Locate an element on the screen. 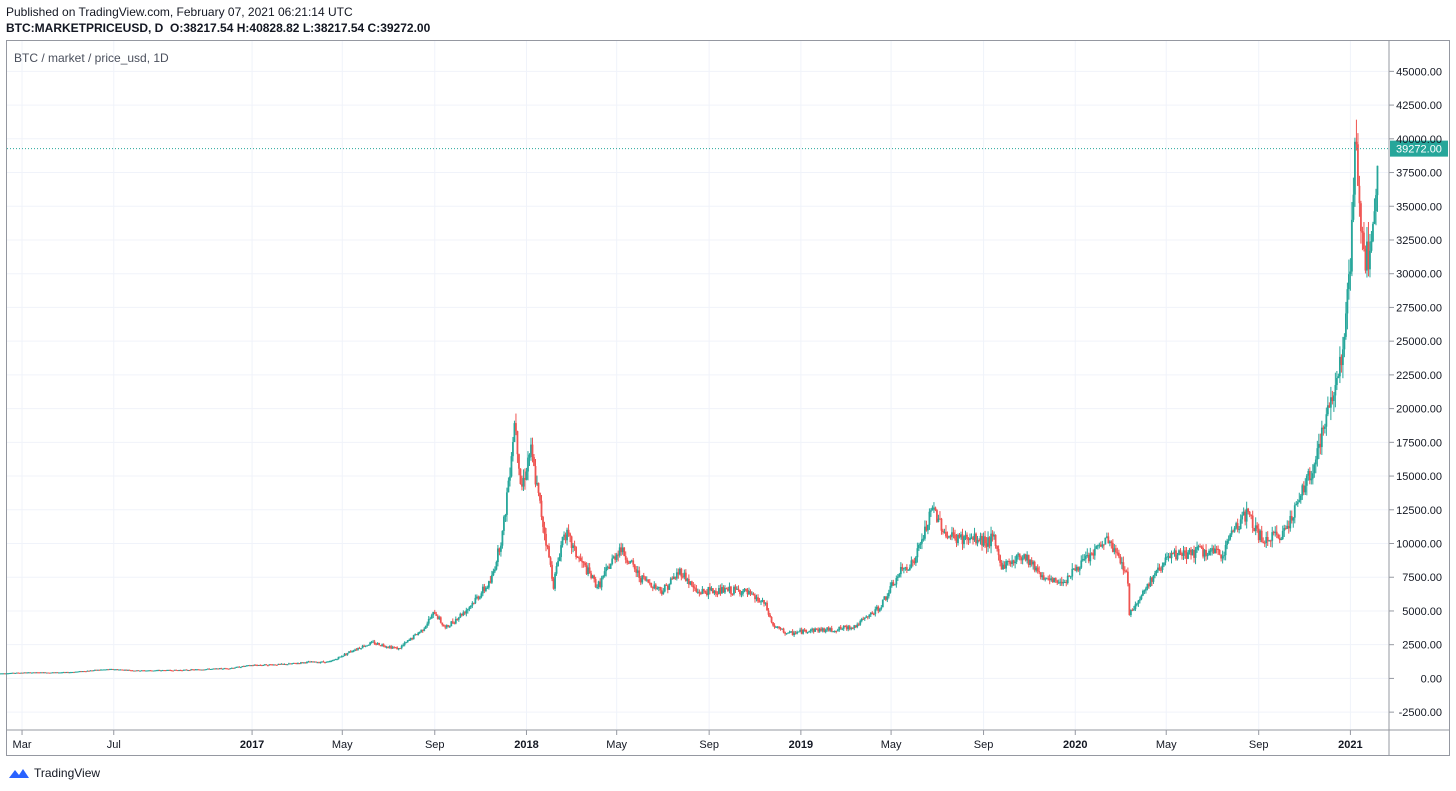  x-tick-label: 2019 is located at coordinates (801, 745).